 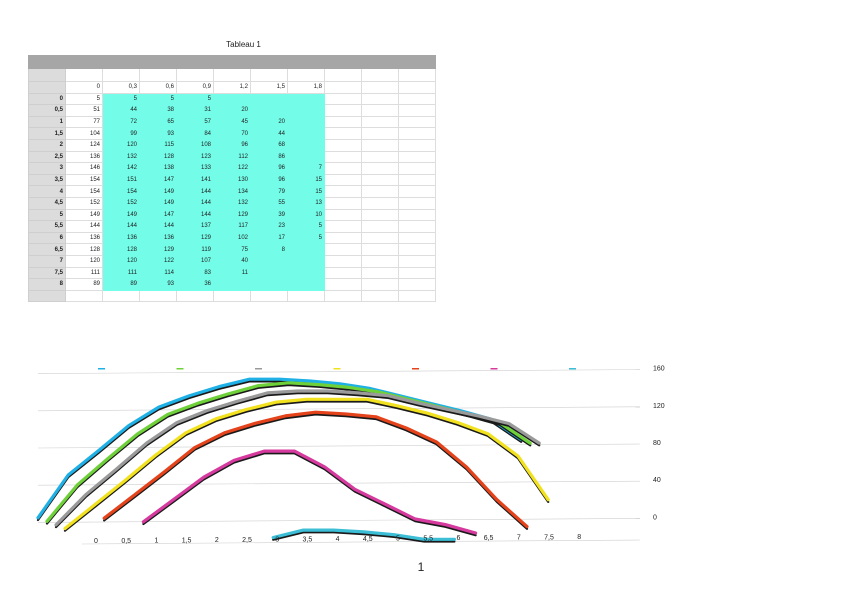 I want to click on table-cell: 149, so click(x=121, y=215).